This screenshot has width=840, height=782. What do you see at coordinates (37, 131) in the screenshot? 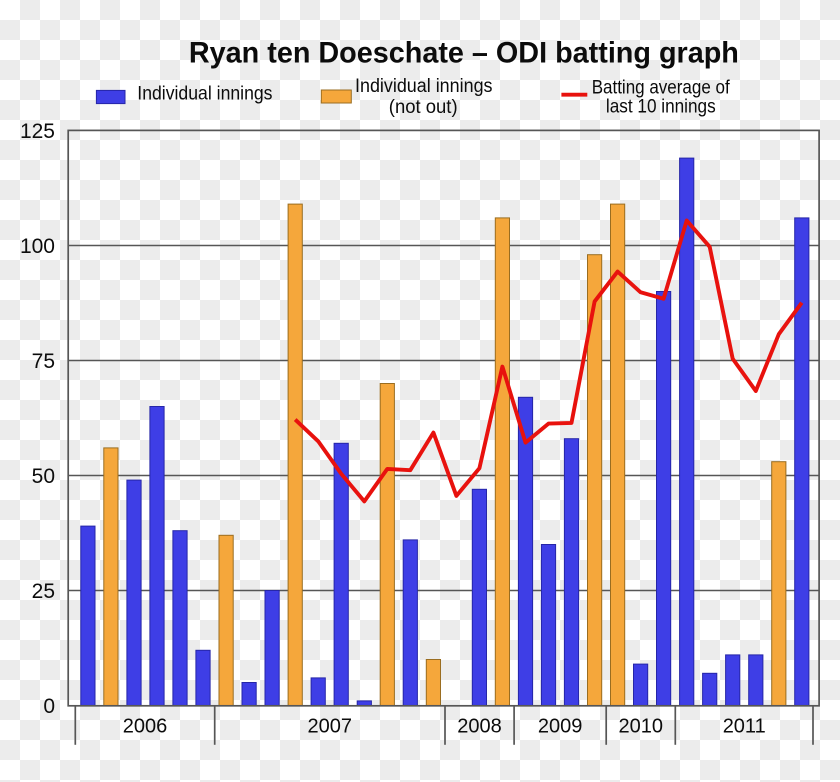
I see `svg-text: 125` at bounding box center [37, 131].